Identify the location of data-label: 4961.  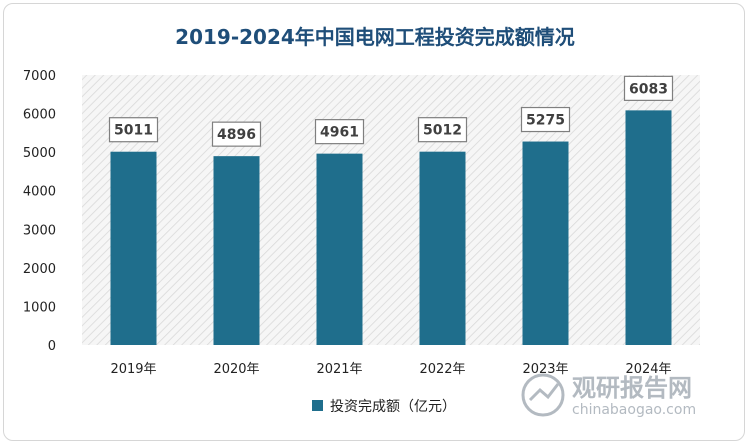
(339, 133).